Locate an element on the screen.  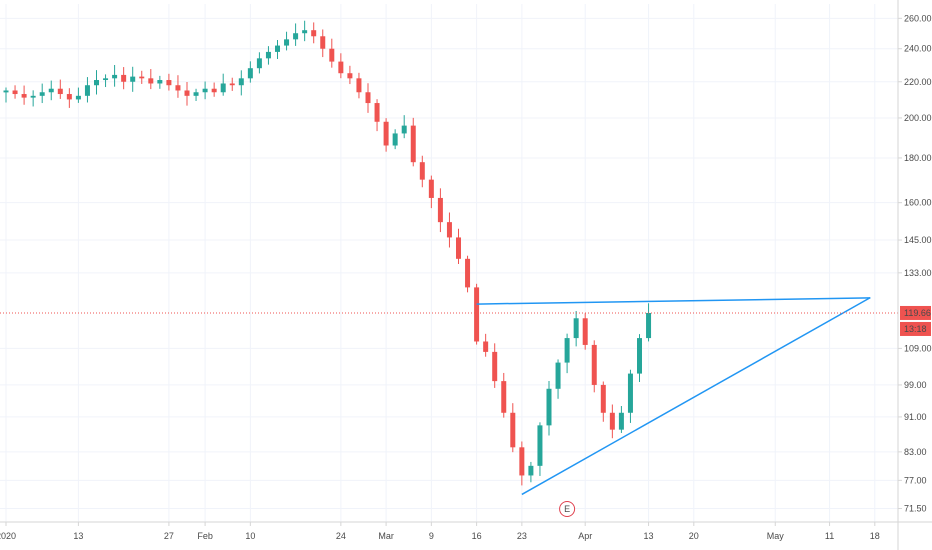
price-tick-label: 91.00 is located at coordinates (915, 417).